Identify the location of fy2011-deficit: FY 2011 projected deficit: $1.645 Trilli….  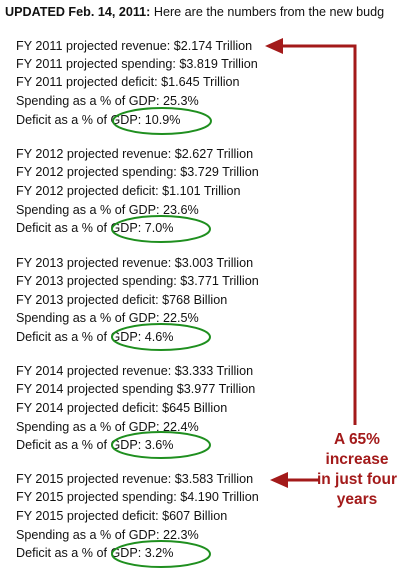
(128, 82).